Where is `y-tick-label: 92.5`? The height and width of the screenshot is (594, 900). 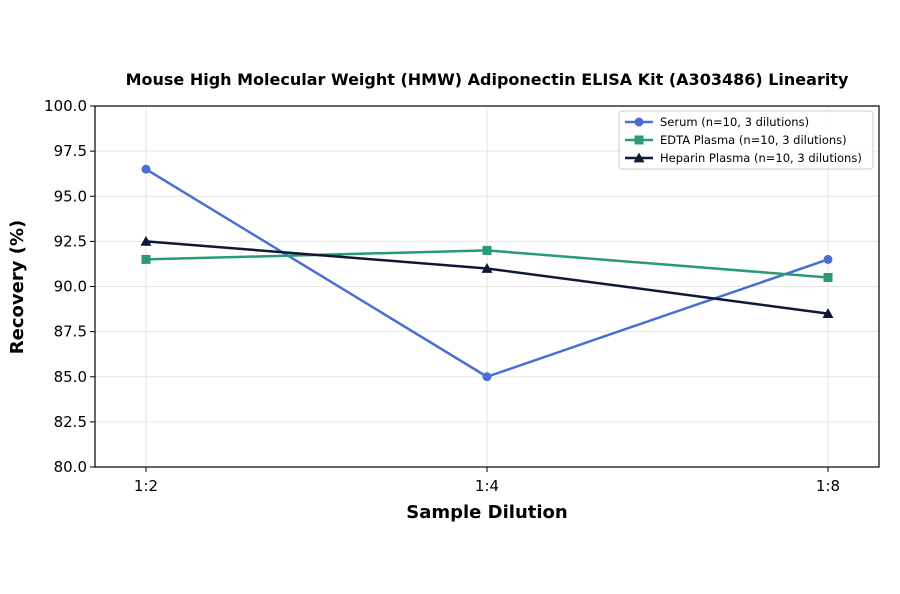
y-tick-label: 92.5 is located at coordinates (70, 241).